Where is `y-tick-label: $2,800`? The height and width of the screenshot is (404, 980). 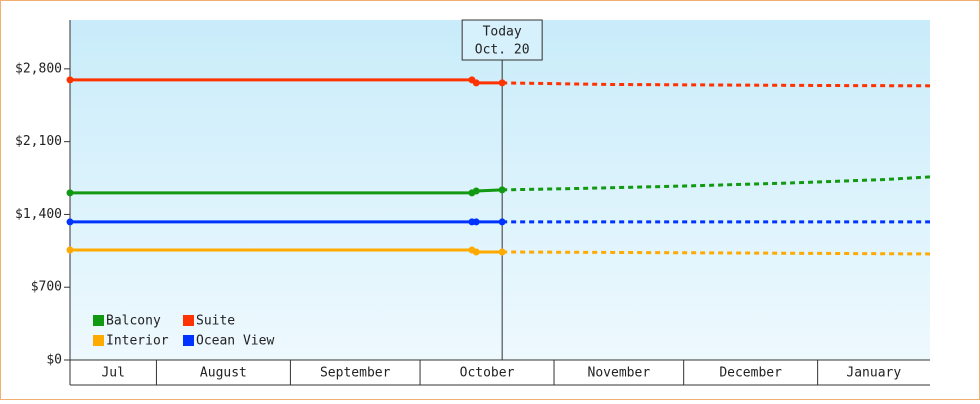 y-tick-label: $2,800 is located at coordinates (38, 68).